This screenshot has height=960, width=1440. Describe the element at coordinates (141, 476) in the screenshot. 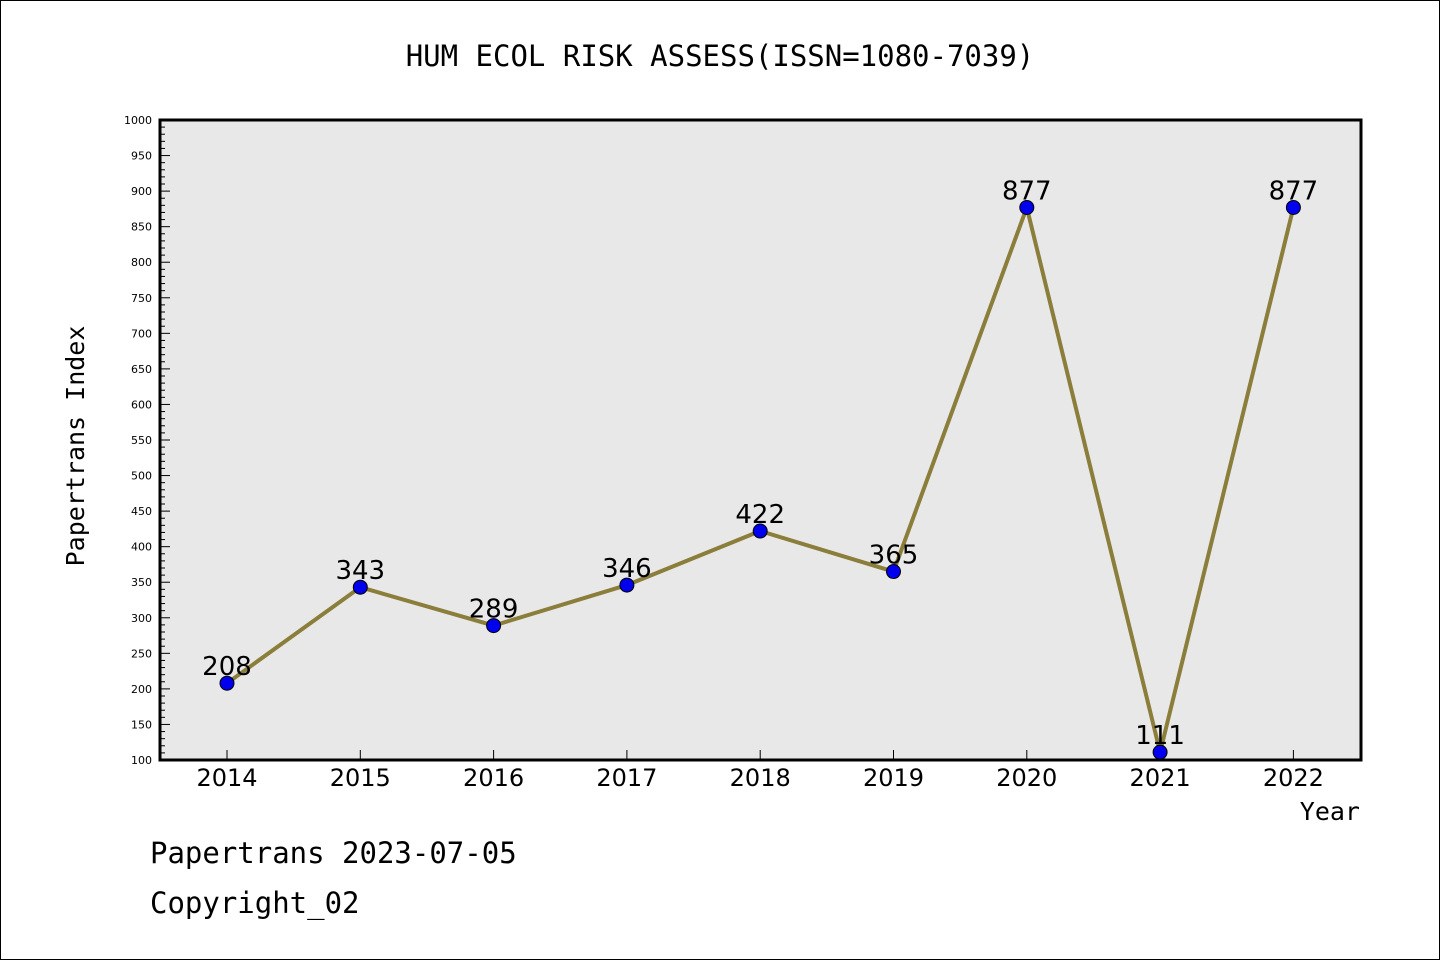

I see `y-tick-label: 500` at that location.